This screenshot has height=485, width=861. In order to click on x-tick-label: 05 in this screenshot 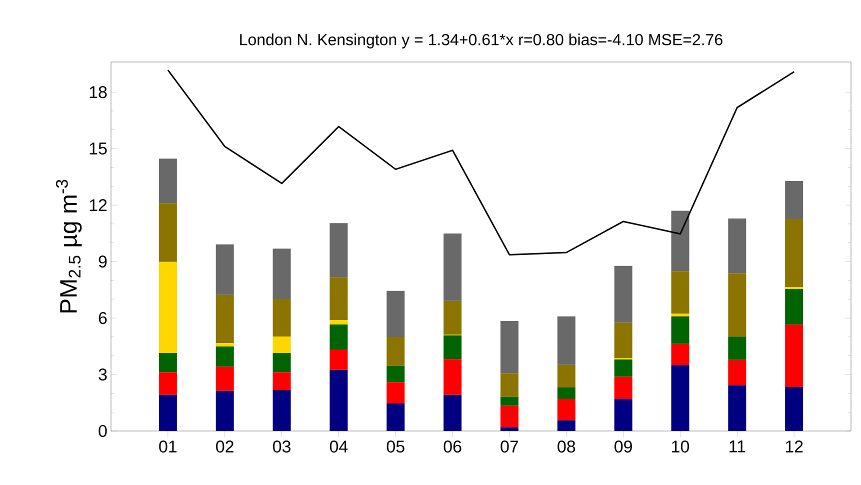, I will do `click(395, 446)`.